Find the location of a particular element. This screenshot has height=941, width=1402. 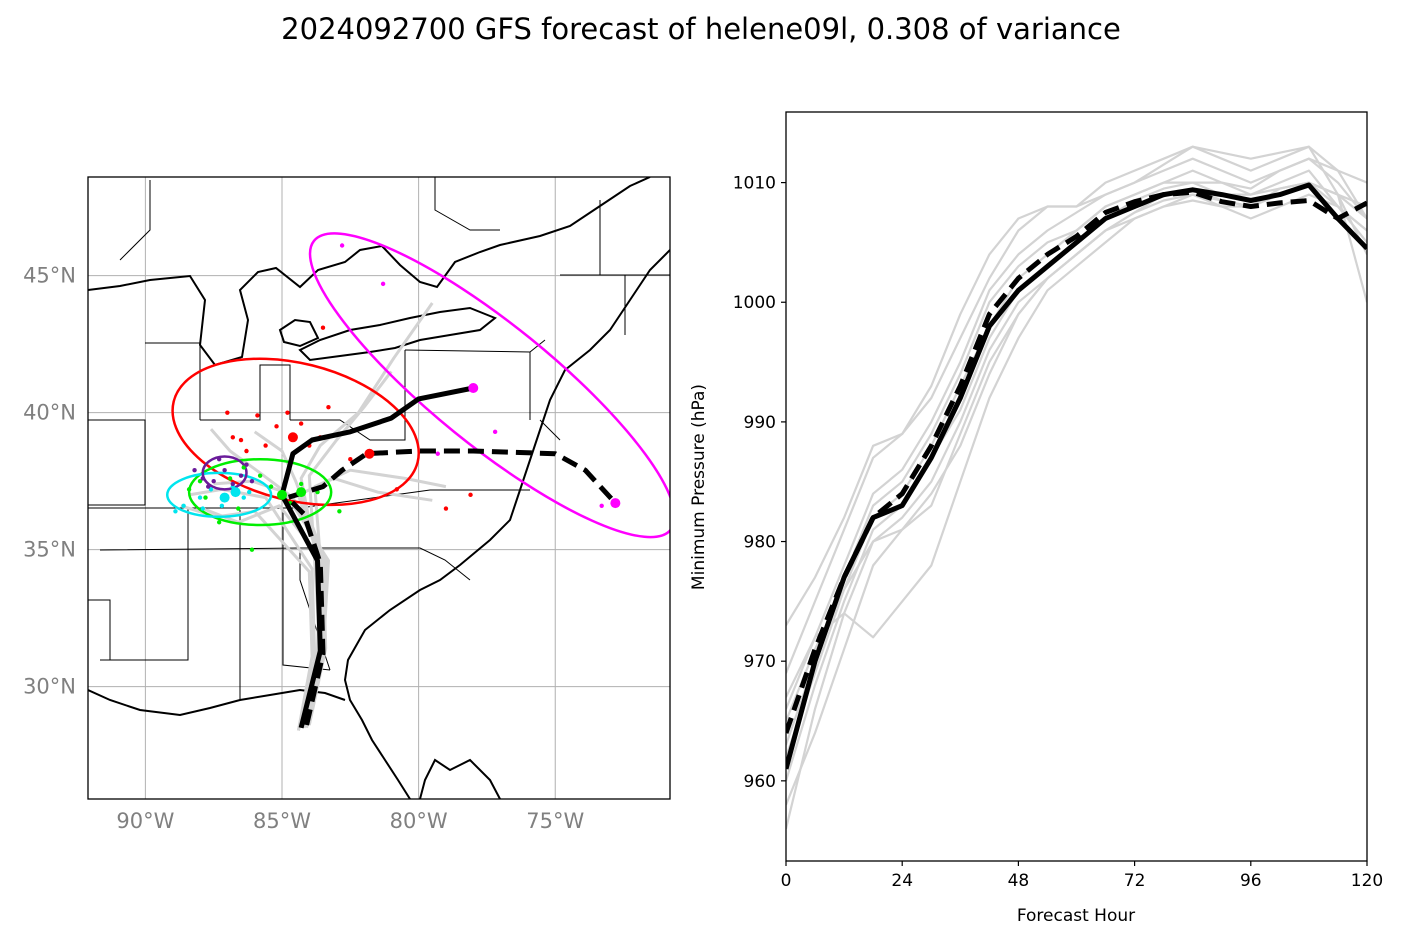

mean-tracks is located at coordinates (448, 557).